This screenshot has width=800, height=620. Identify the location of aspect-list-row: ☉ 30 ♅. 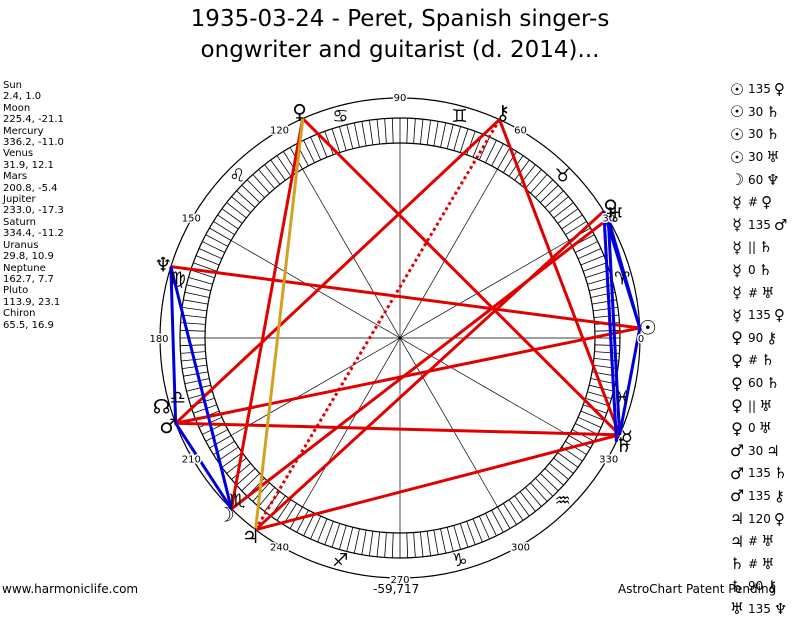
(757, 157).